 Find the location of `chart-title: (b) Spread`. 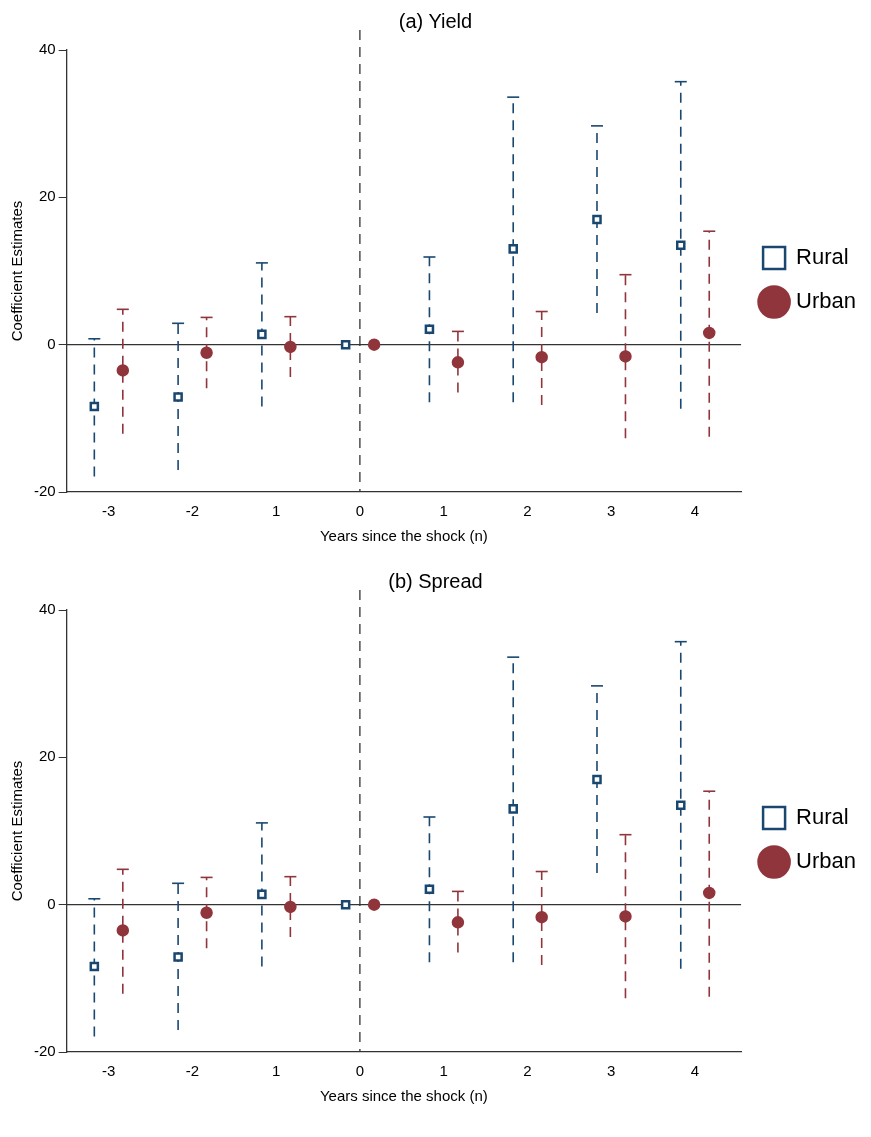

chart-title: (b) Spread is located at coordinates (435, 580).